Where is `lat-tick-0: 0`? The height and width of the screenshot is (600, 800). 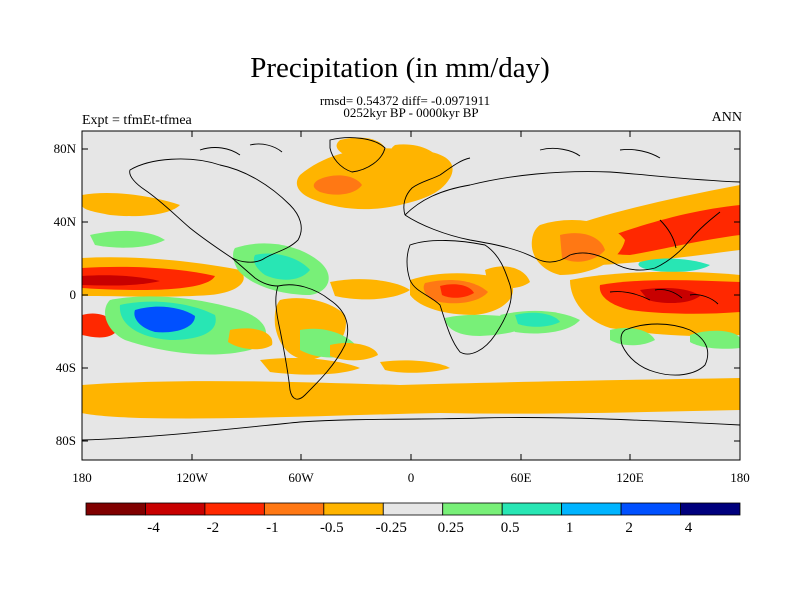 lat-tick-0: 0 is located at coordinates (73, 294).